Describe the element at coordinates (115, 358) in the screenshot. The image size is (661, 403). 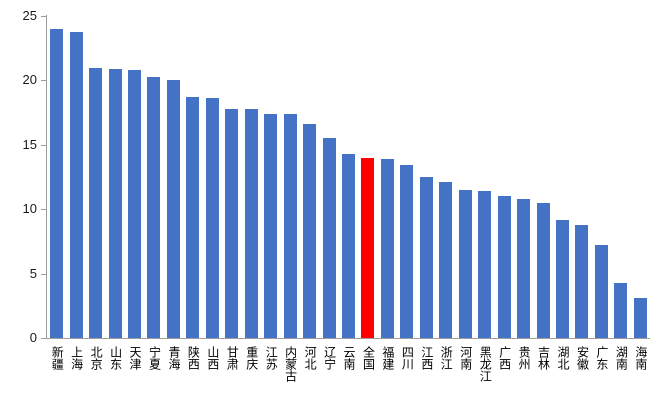
I see `x-axis-label: 山东` at that location.